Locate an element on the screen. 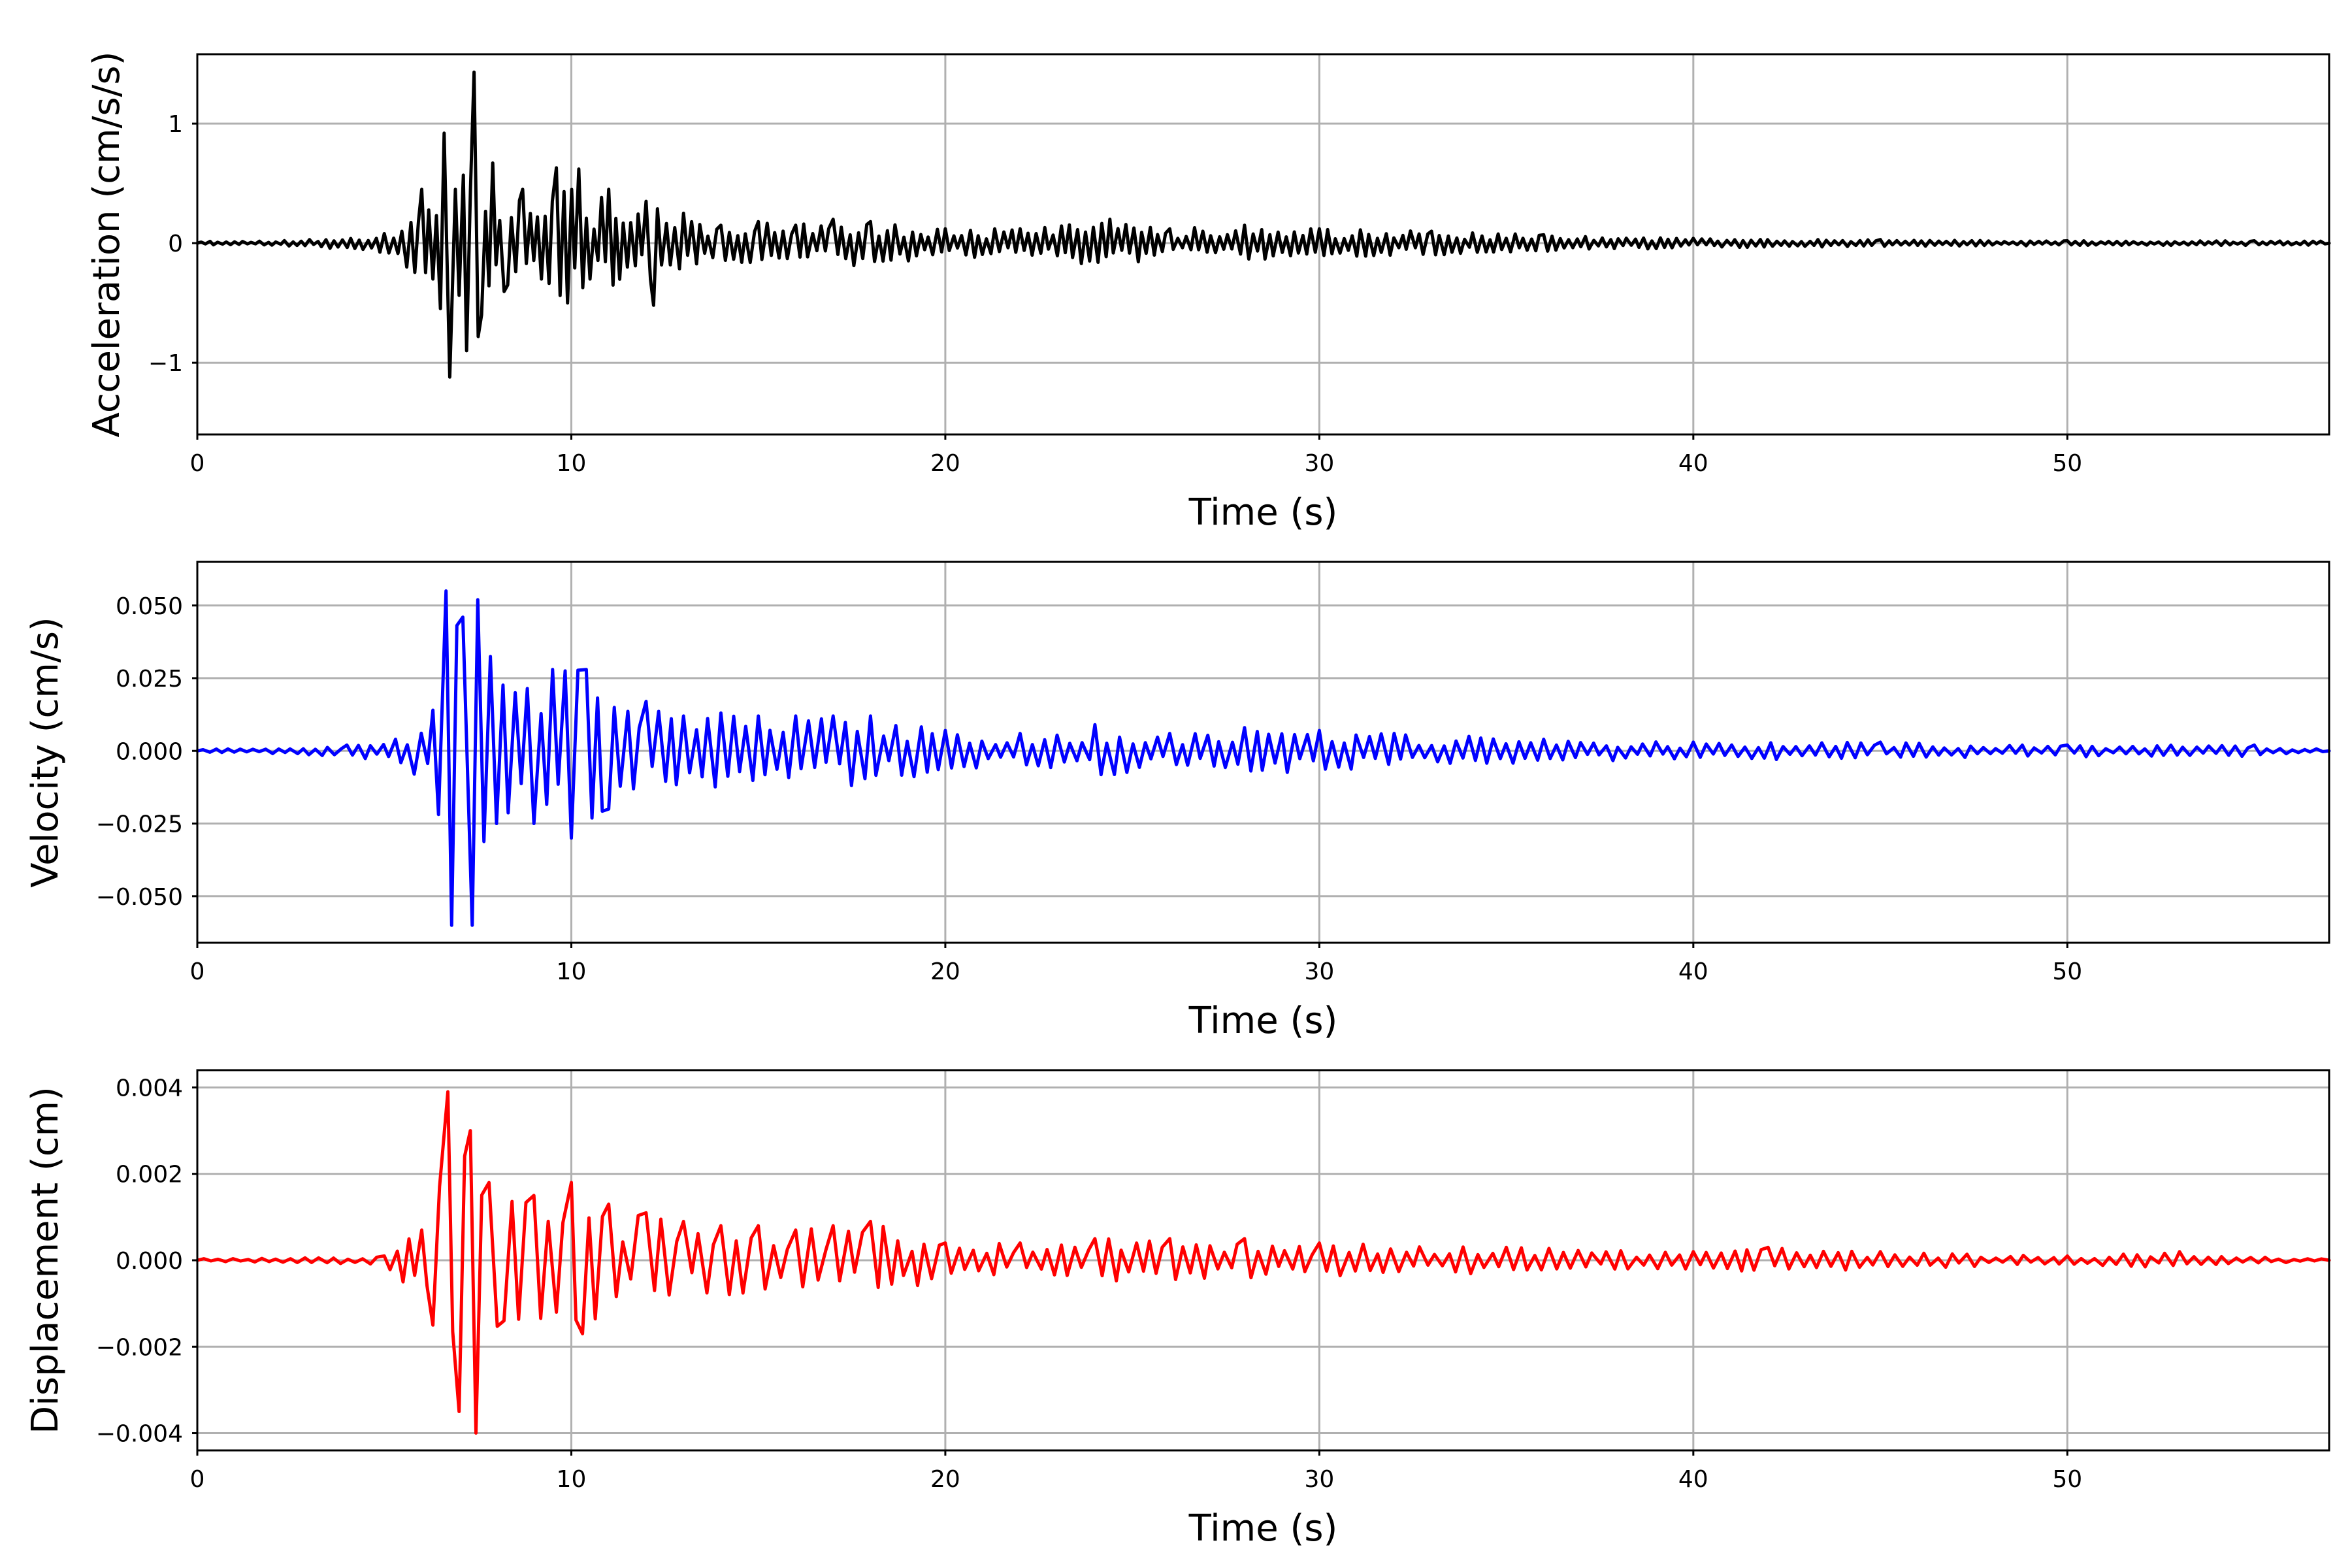 The width and height of the screenshot is (2352, 1568). y-tick-label: −0.050 is located at coordinates (139, 897).